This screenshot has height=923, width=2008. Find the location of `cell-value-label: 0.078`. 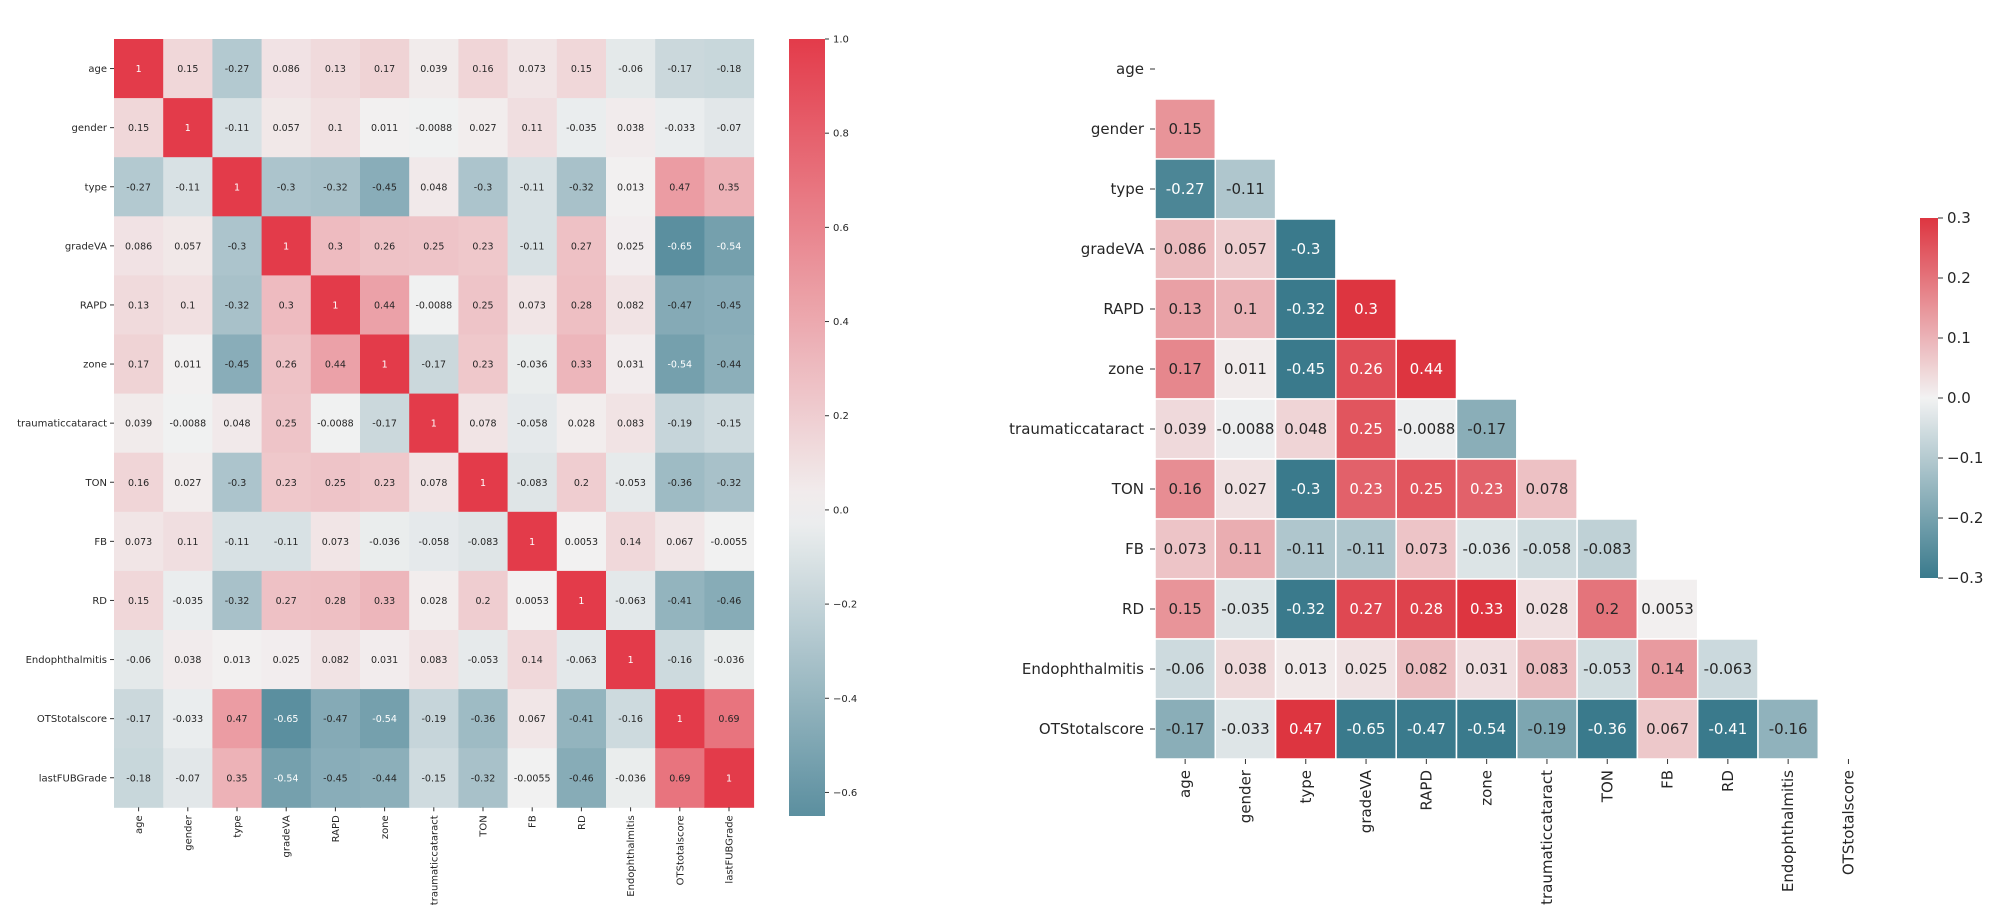

cell-value-label: 0.078 is located at coordinates (433, 483).